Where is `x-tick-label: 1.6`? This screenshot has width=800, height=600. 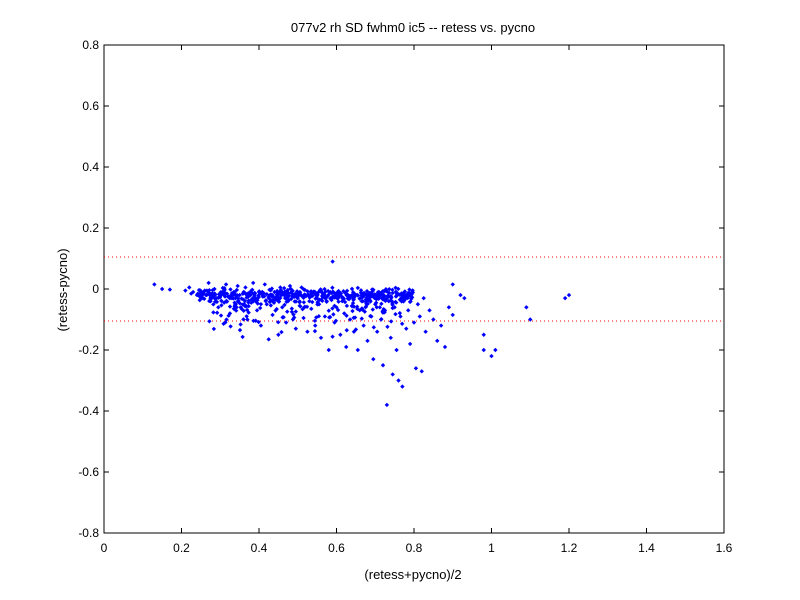
x-tick-label: 1.6 is located at coordinates (724, 548).